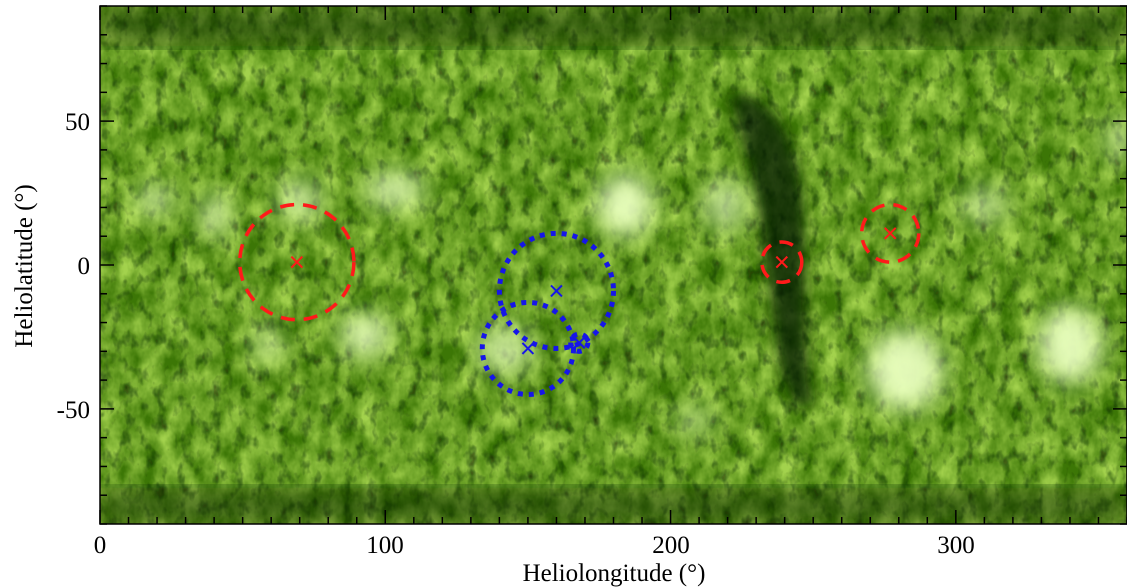  What do you see at coordinates (84, 266) in the screenshot?
I see `y-tick-label: 0` at bounding box center [84, 266].